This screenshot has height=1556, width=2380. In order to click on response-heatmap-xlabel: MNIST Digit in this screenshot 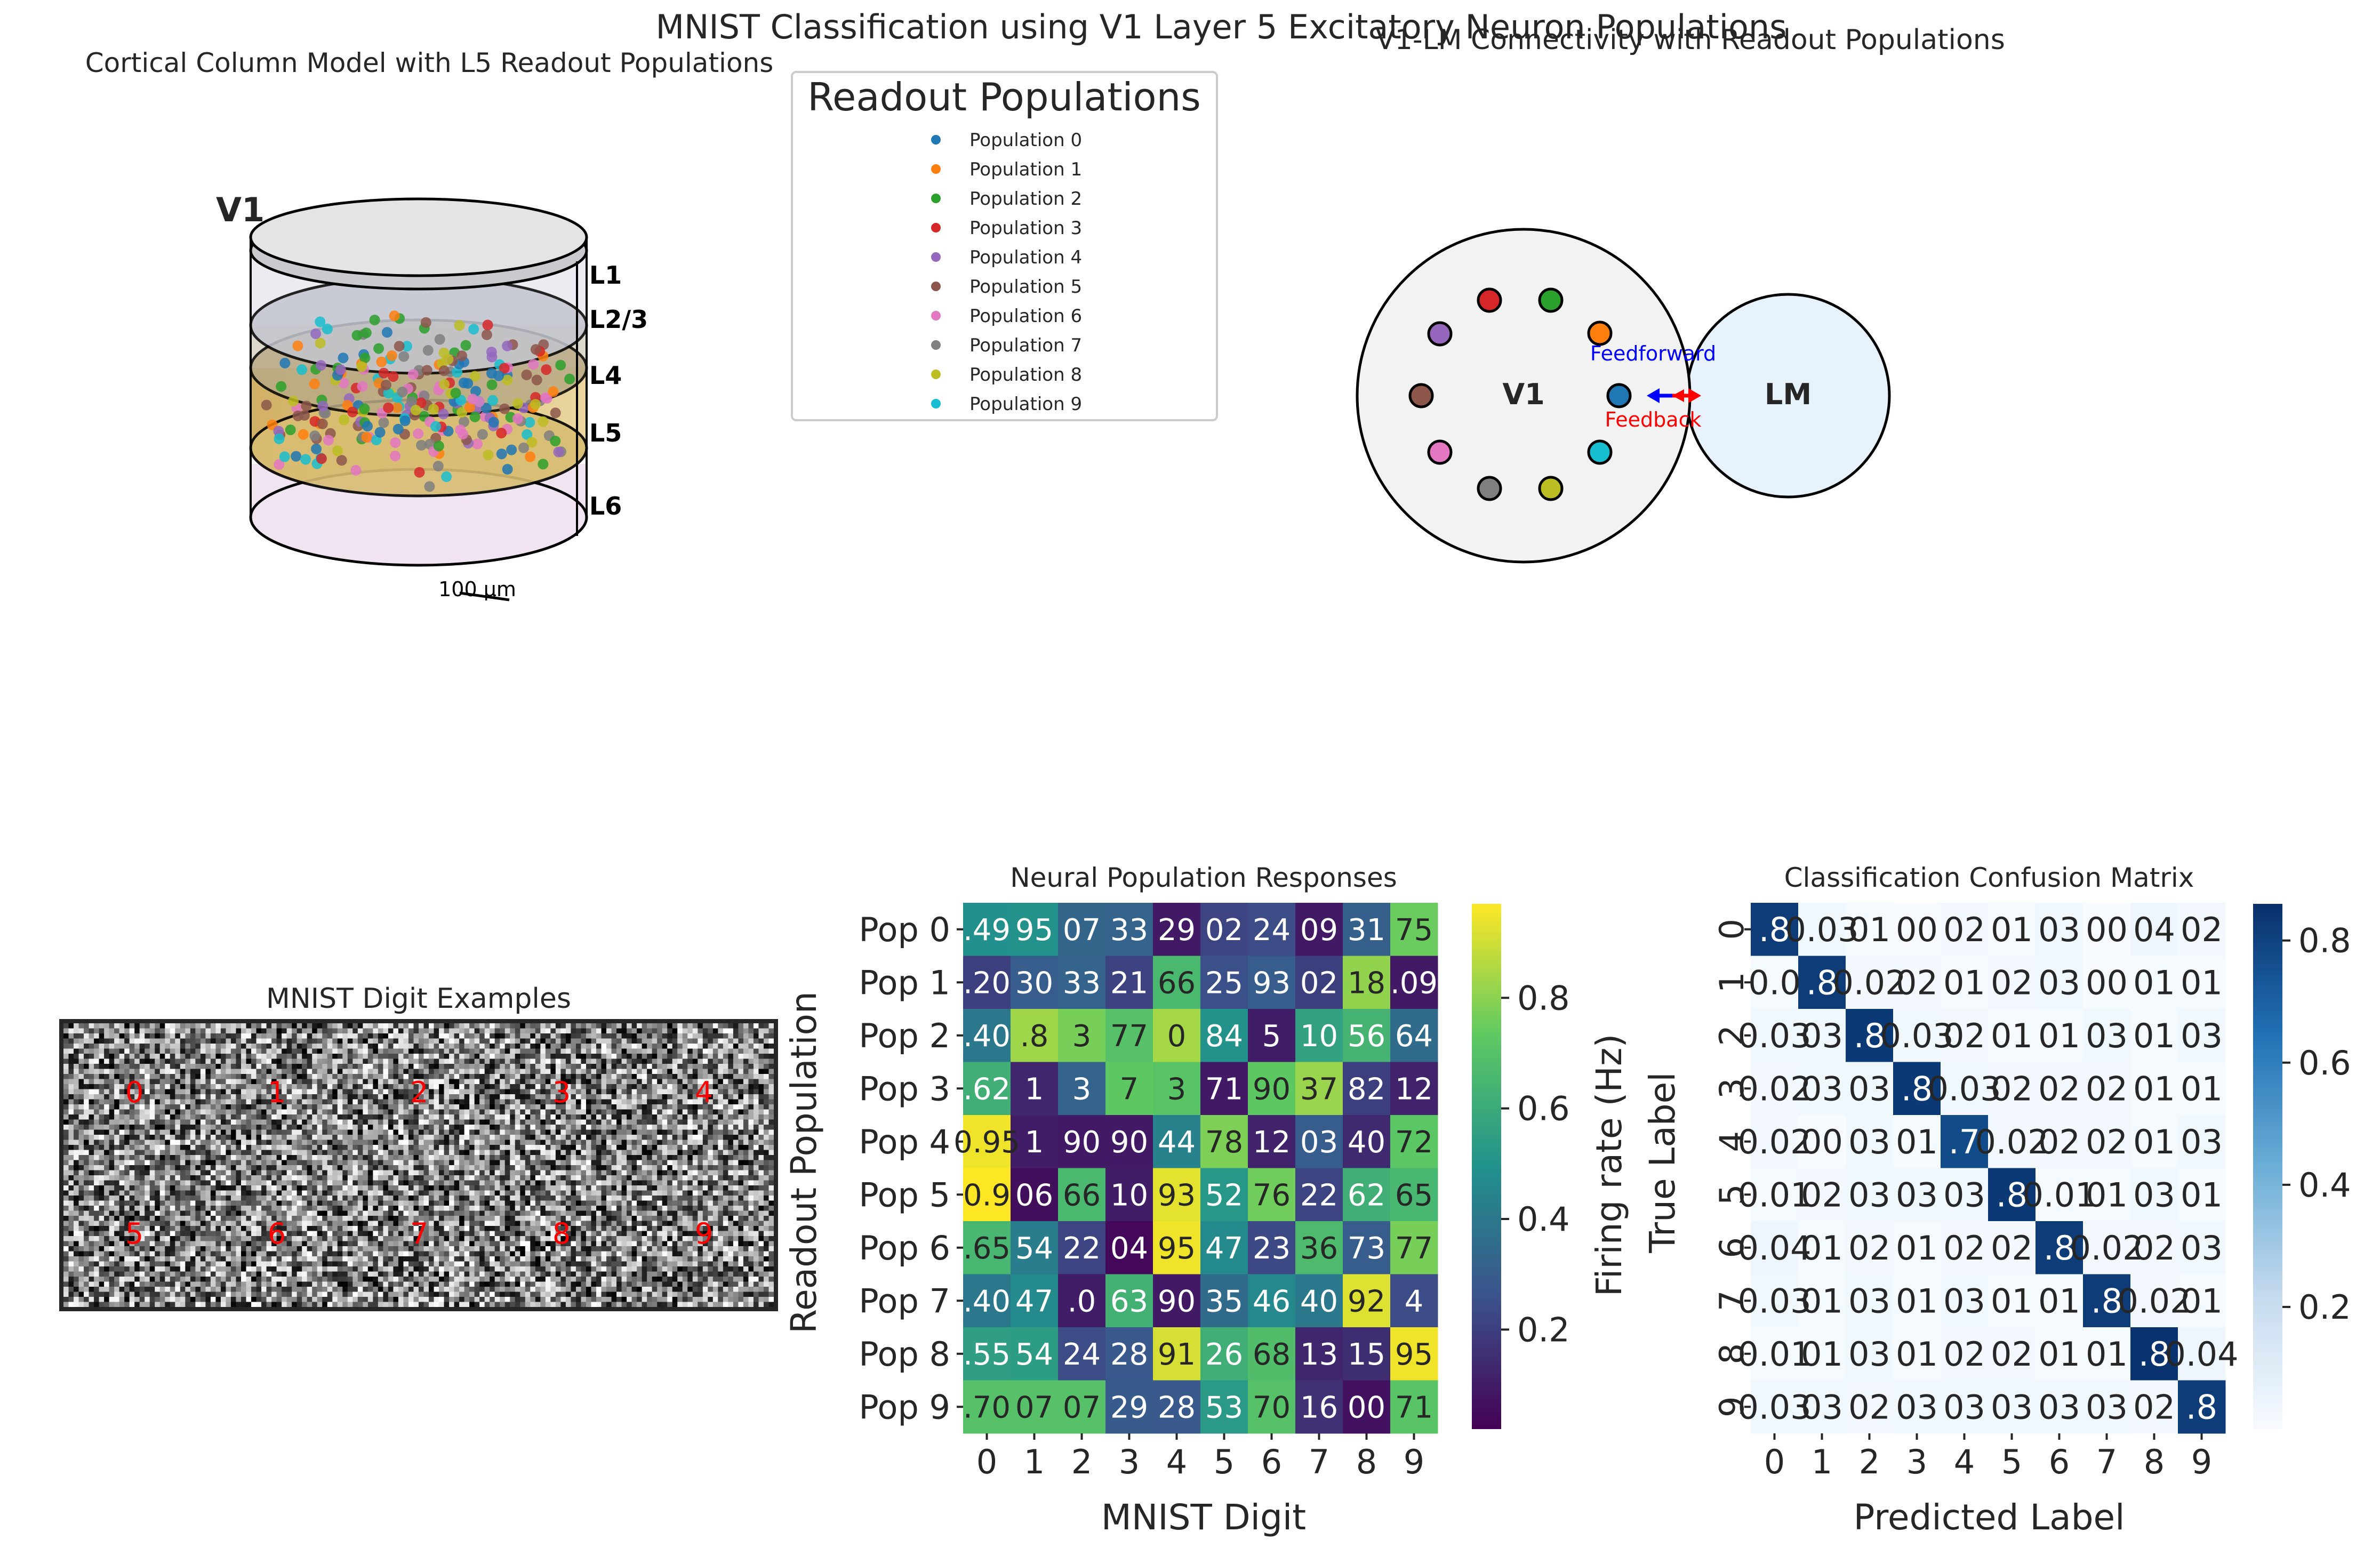, I will do `click(1203, 1517)`.